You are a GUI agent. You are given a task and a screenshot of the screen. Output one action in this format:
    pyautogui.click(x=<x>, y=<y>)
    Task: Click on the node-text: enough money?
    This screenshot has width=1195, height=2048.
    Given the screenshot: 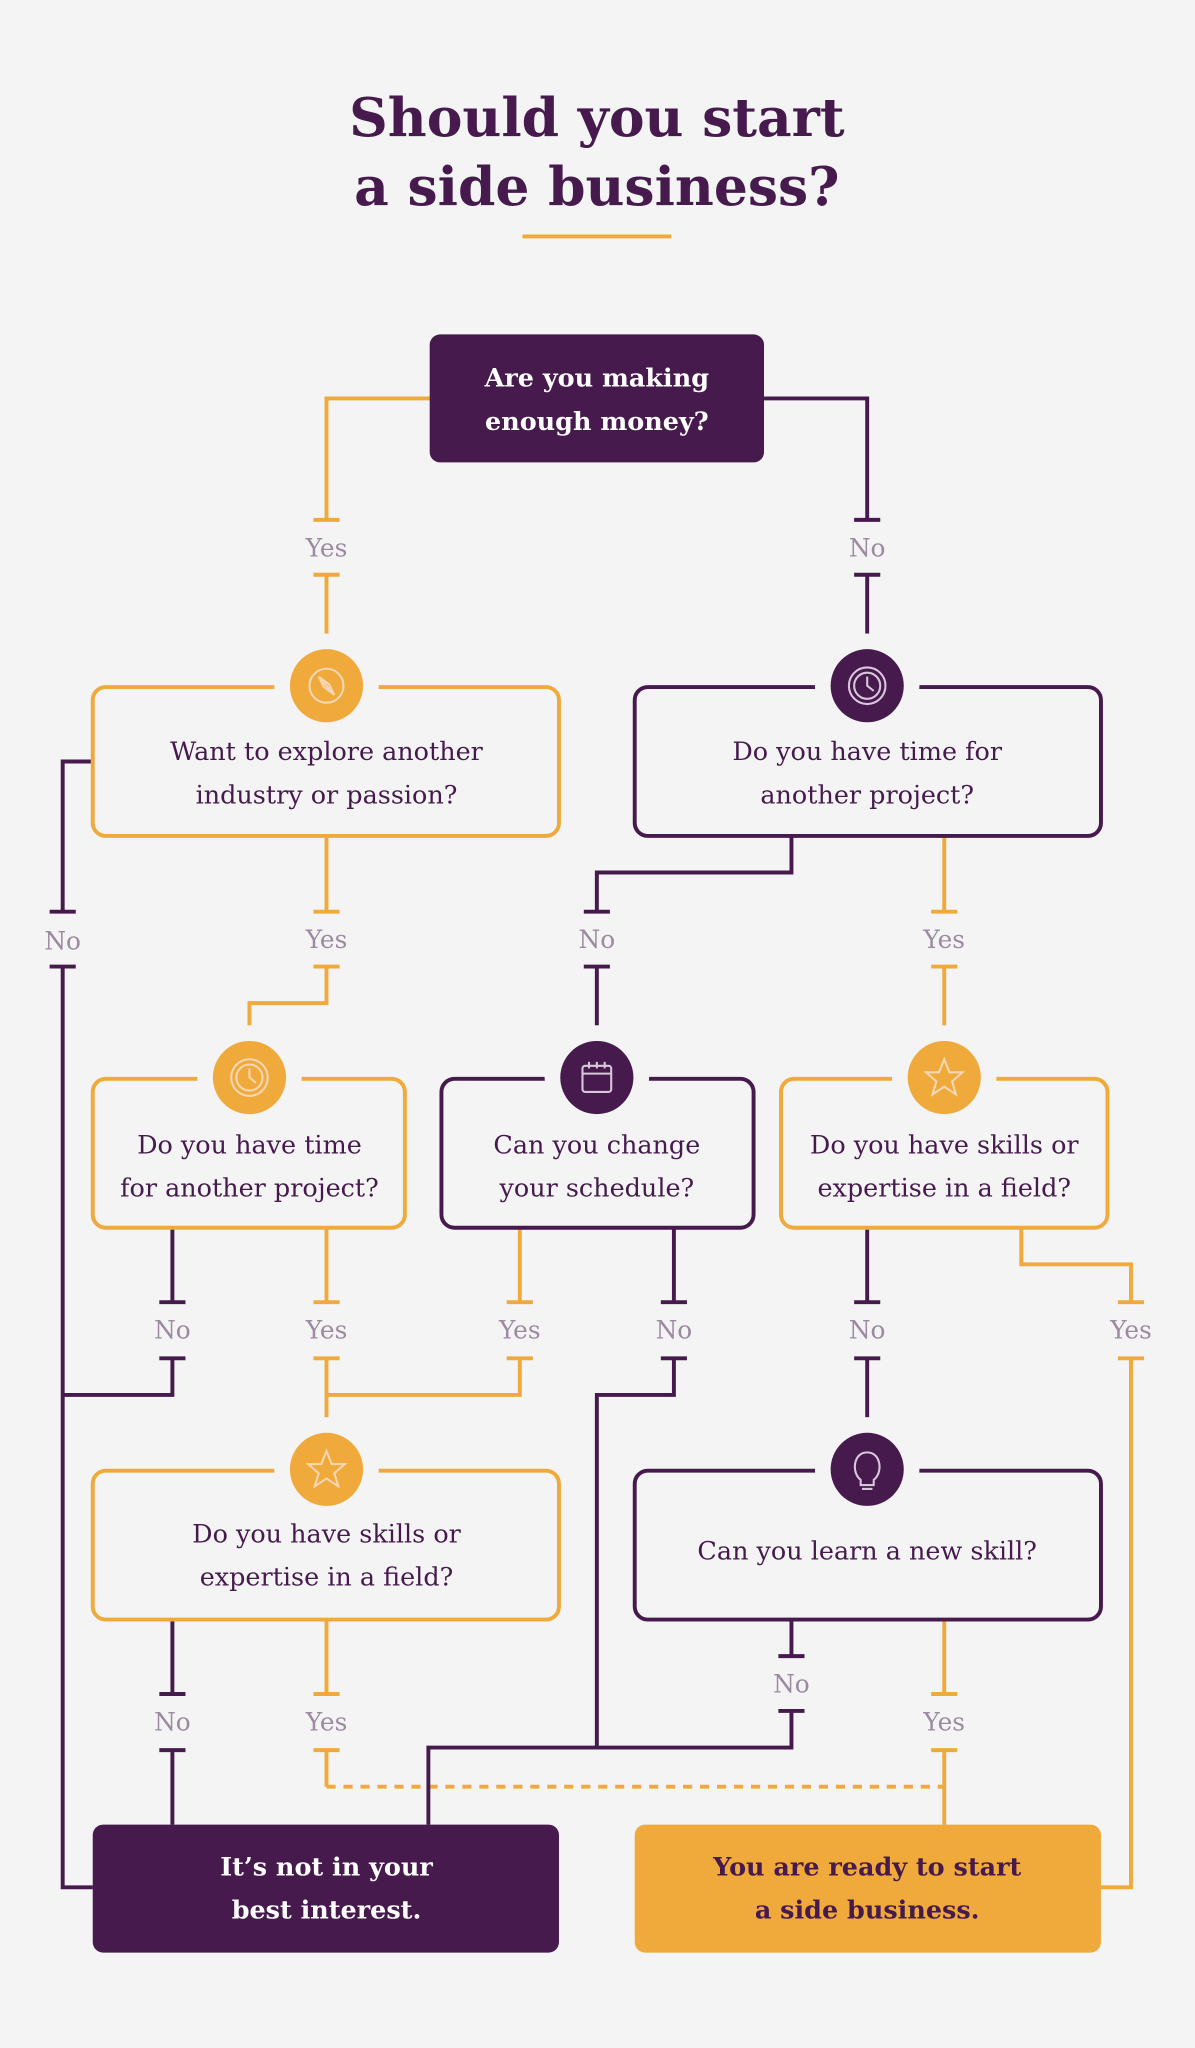 What is the action you would take?
    pyautogui.click(x=597, y=422)
    